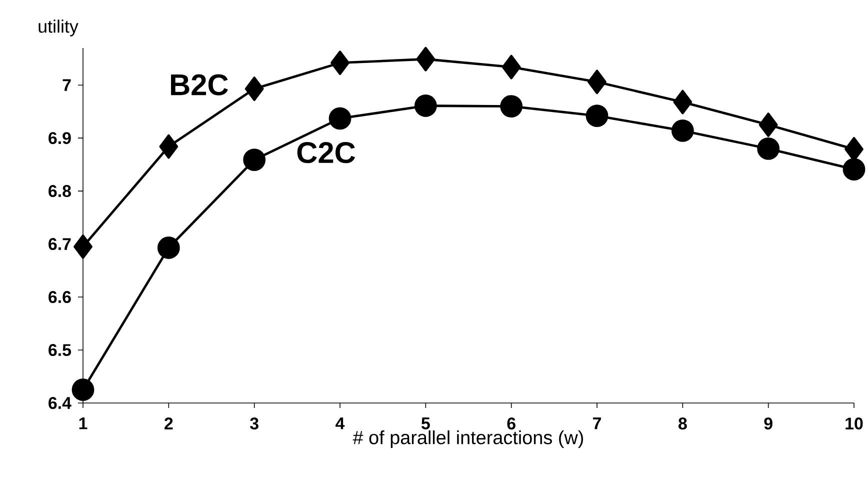 This screenshot has height=483, width=868. Describe the element at coordinates (168, 424) in the screenshot. I see `x-tick-label: 2` at that location.